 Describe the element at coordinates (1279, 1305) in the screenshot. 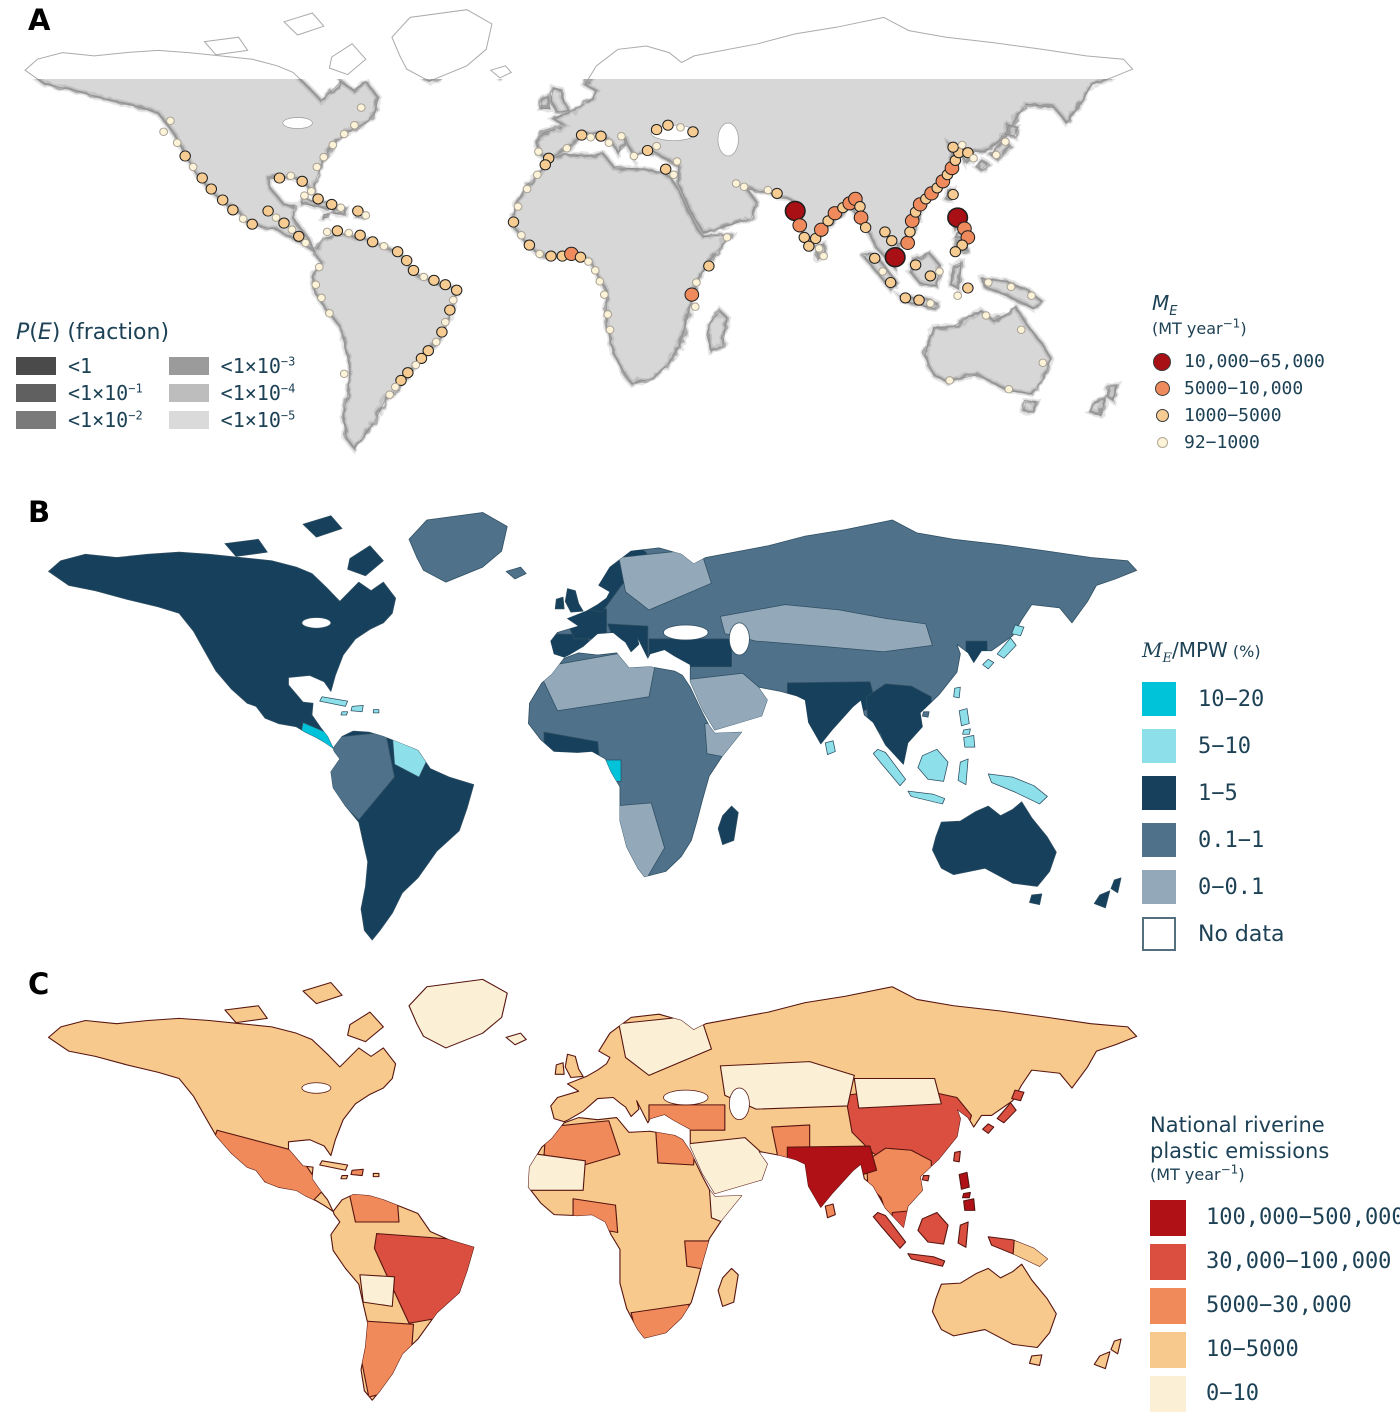

I see `legend-label: 5000−30,000` at that location.